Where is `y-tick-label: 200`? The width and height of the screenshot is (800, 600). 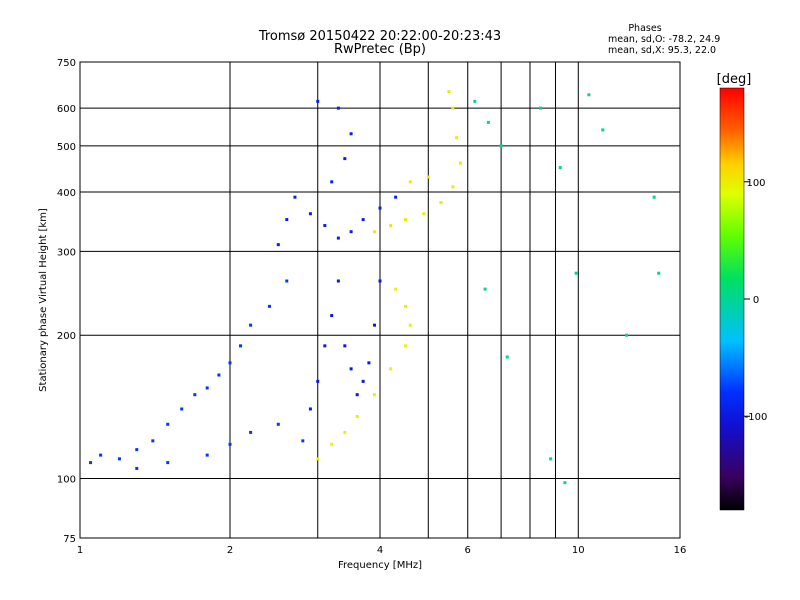
y-tick-label: 200 is located at coordinates (66, 336).